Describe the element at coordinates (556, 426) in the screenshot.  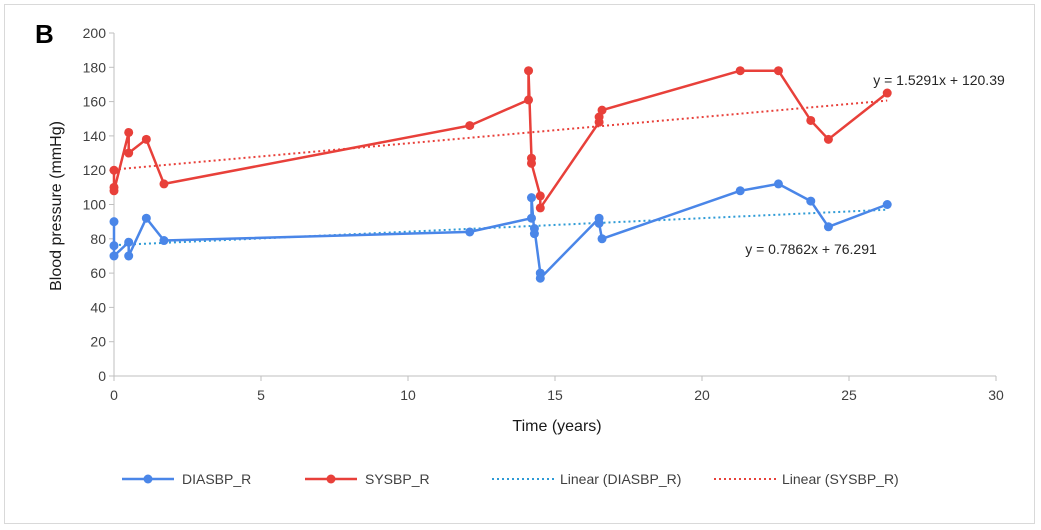
I see `x-axis-label: Time (years)` at that location.